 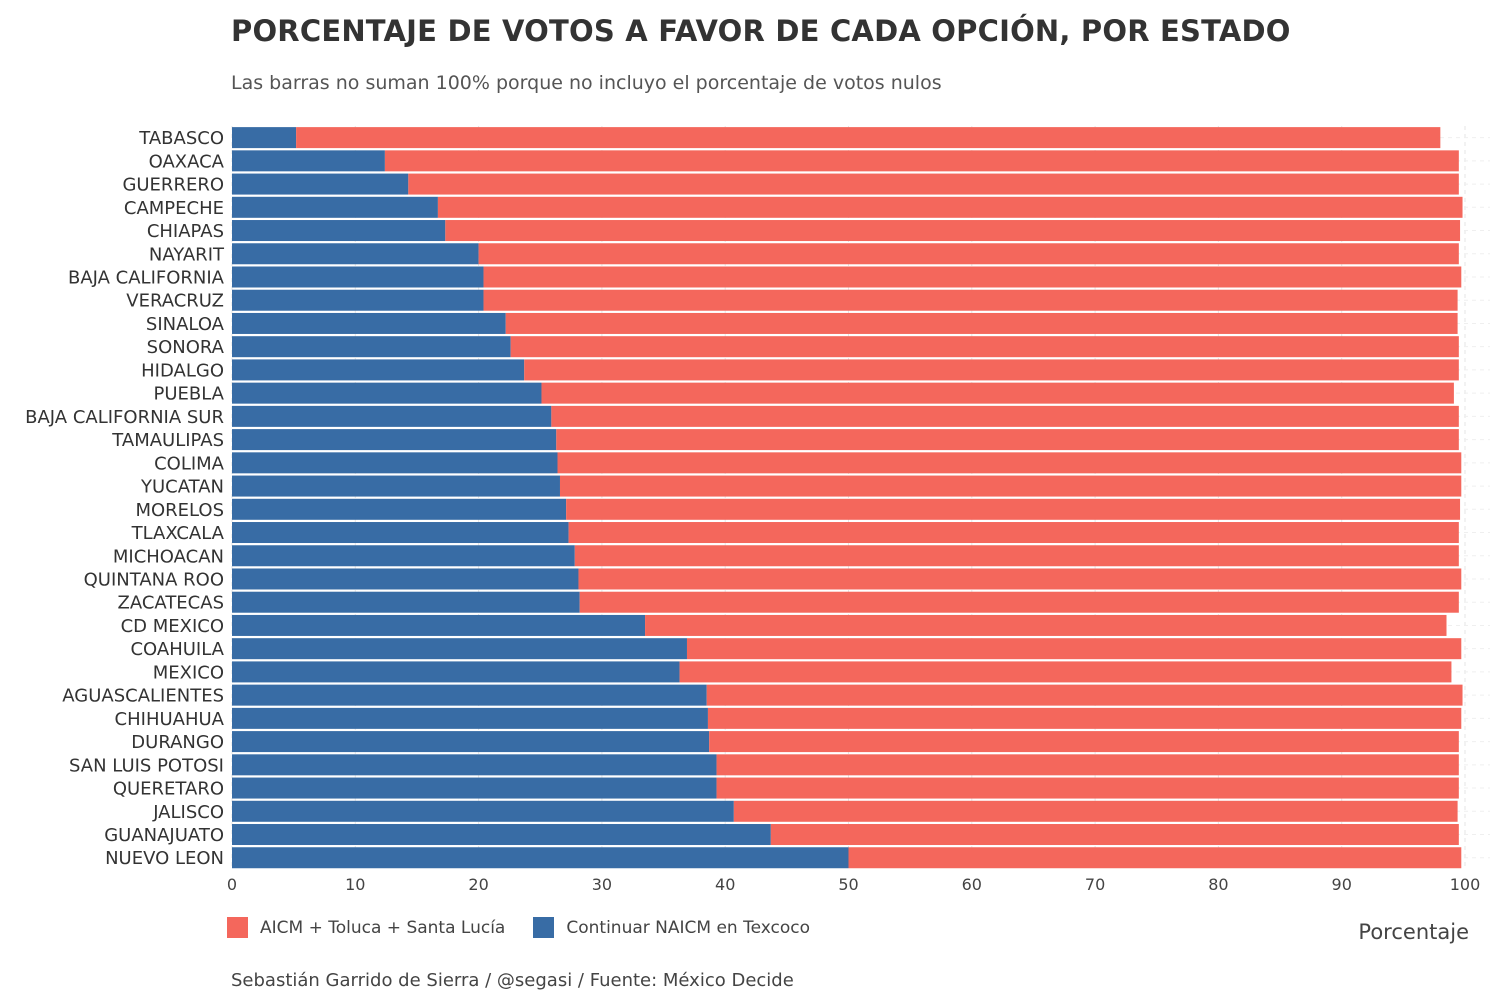 I want to click on bar-naicm-durango, so click(x=471, y=742).